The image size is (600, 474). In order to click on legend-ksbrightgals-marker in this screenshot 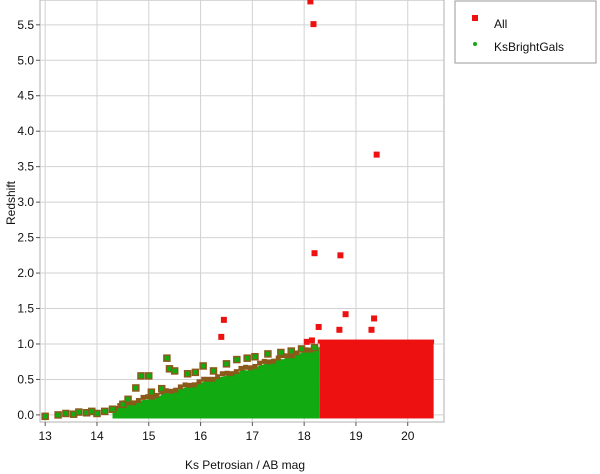, I will do `click(475, 44)`.